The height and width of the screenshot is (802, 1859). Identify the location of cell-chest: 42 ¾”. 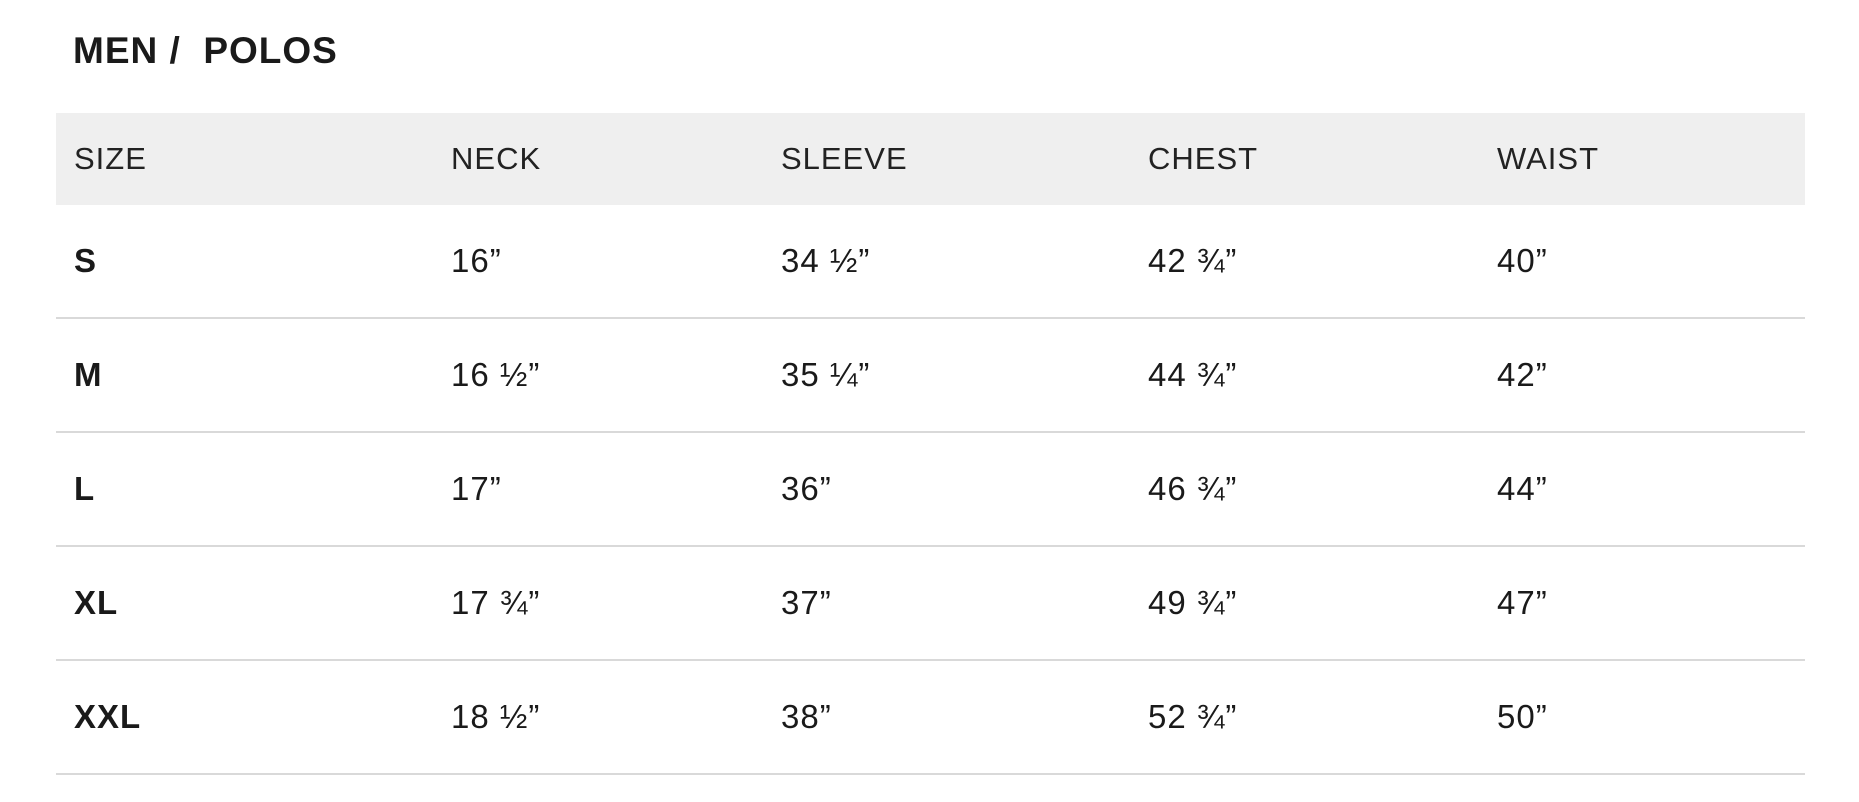
(1193, 260).